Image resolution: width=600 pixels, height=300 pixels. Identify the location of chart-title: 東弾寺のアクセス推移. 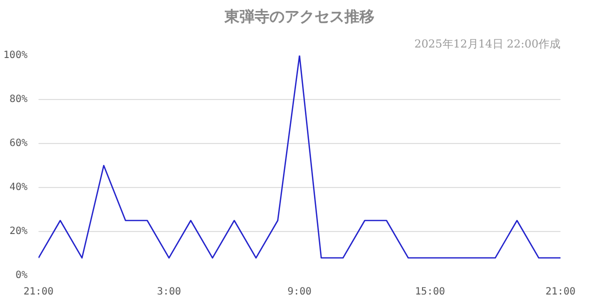
(299, 17).